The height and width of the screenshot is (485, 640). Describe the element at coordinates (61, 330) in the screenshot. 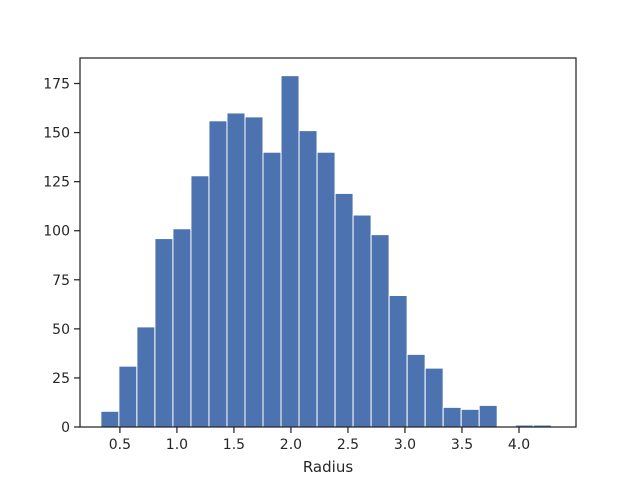

I see `y-tick-label: 50` at that location.